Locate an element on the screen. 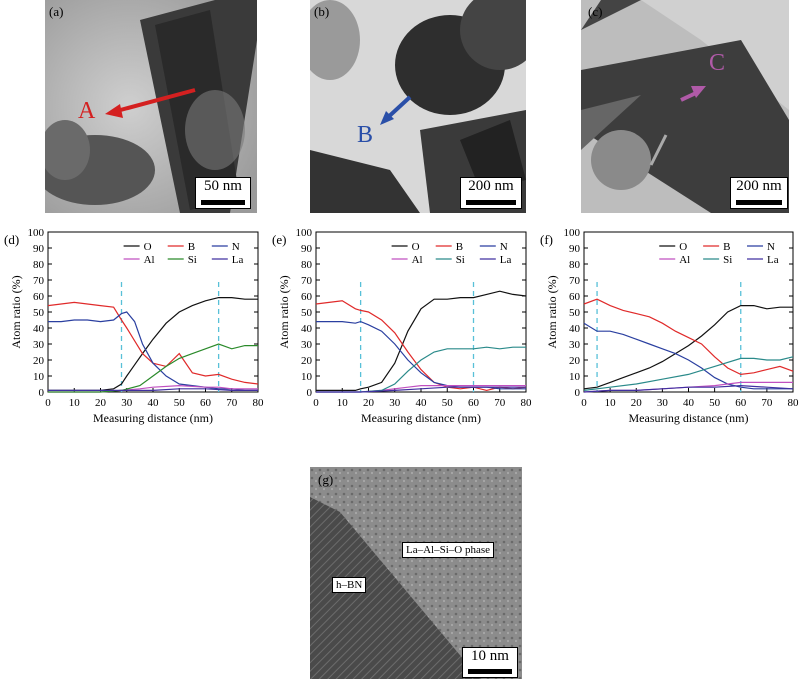 This screenshot has height=681, width=803. scale-bar-g: 10 nm is located at coordinates (490, 662).